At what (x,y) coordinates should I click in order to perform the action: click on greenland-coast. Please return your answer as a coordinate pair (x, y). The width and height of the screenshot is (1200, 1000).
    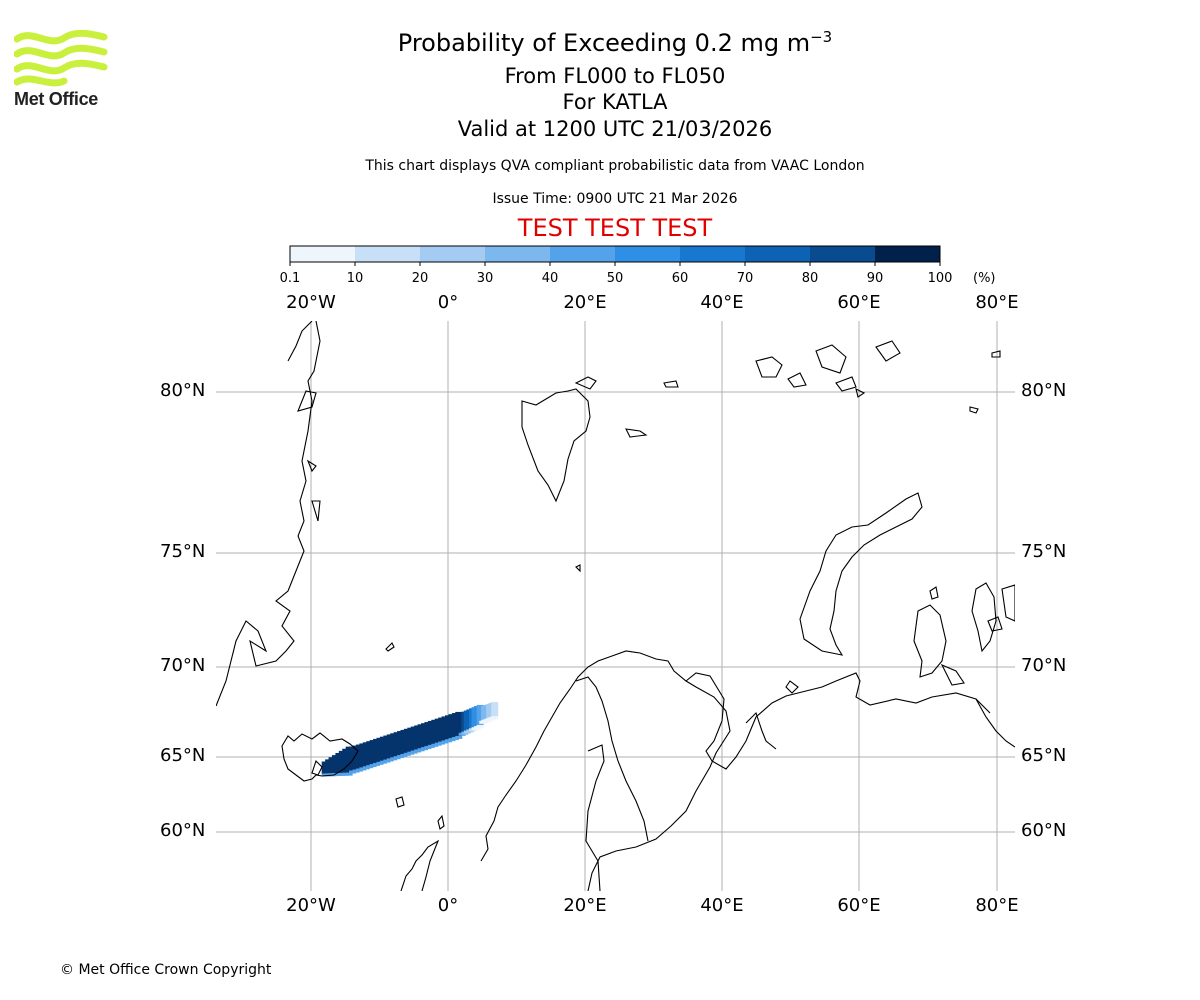
    Looking at the image, I should click on (268, 514).